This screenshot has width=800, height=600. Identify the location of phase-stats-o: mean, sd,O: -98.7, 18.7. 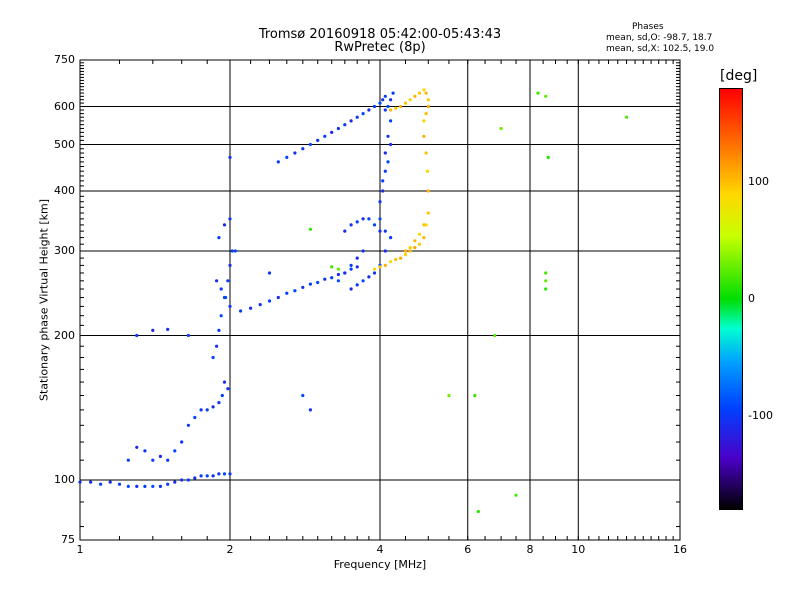
(659, 38).